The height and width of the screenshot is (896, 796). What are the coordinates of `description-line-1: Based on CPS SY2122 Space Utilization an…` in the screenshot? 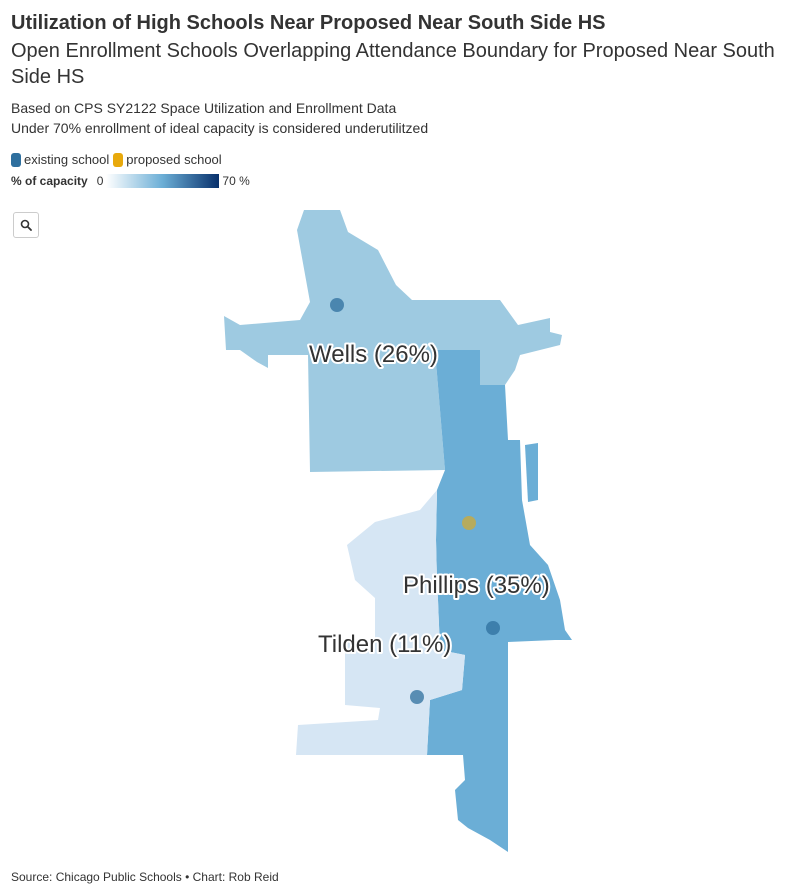 It's located at (204, 108).